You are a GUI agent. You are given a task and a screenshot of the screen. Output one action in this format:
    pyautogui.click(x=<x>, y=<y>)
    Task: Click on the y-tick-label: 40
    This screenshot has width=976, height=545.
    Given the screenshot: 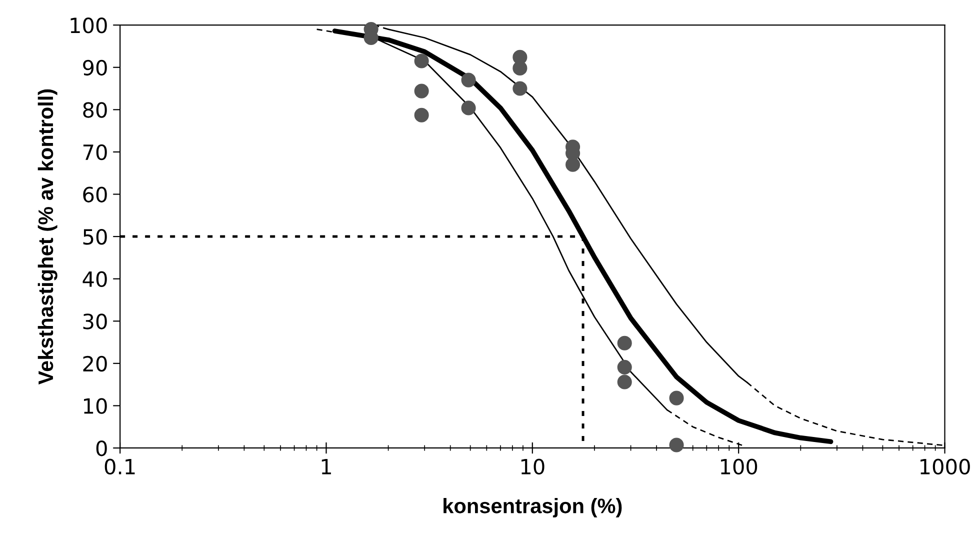 What is the action you would take?
    pyautogui.click(x=94, y=279)
    